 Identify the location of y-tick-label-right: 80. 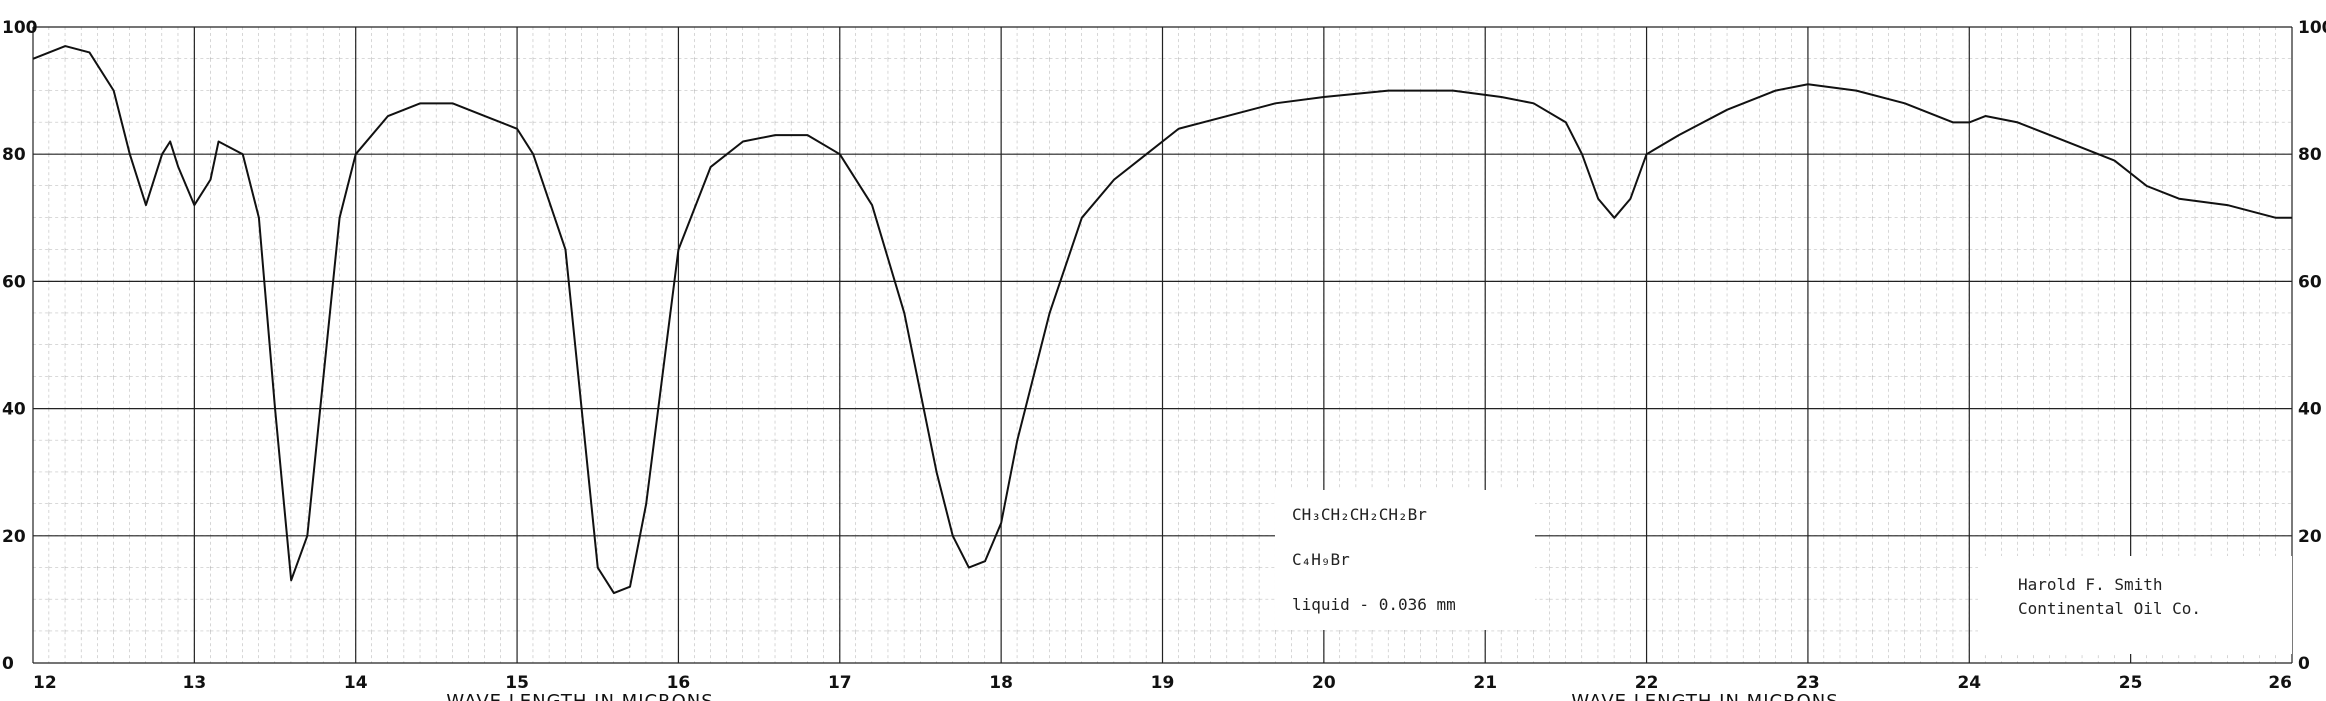
(2310, 155).